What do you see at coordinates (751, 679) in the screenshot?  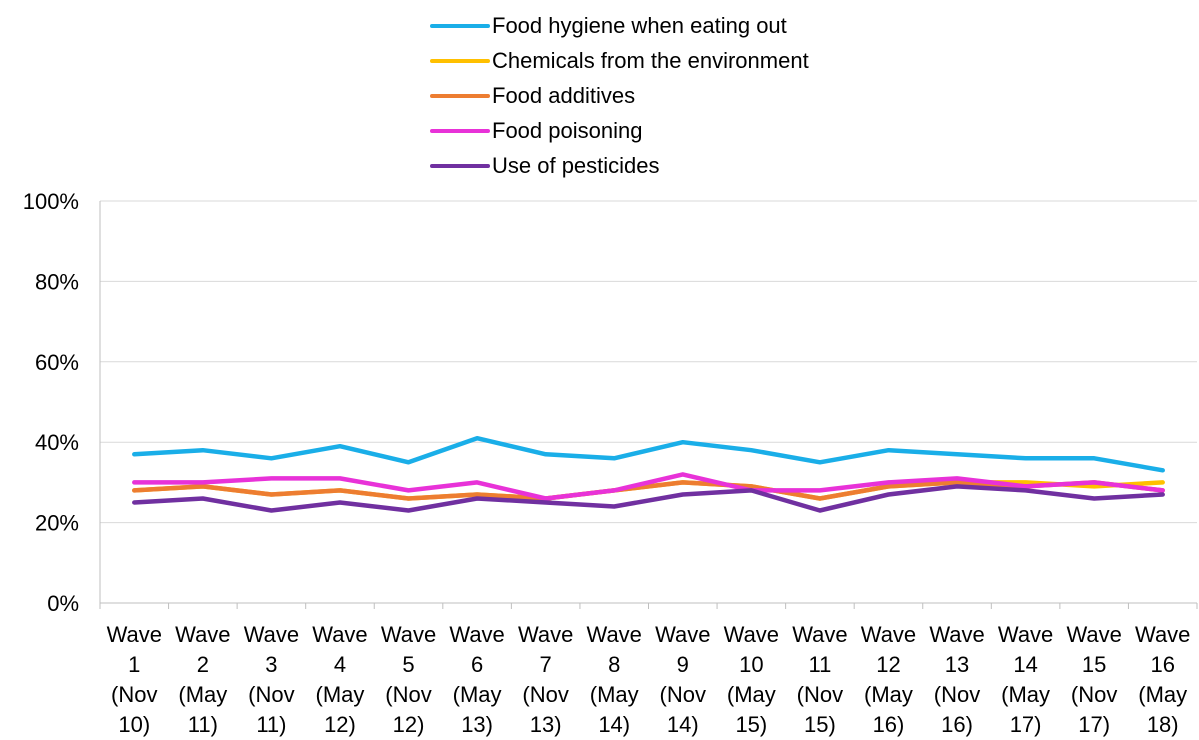 I see `x-tick-label: Wave 10 (May 15)` at bounding box center [751, 679].